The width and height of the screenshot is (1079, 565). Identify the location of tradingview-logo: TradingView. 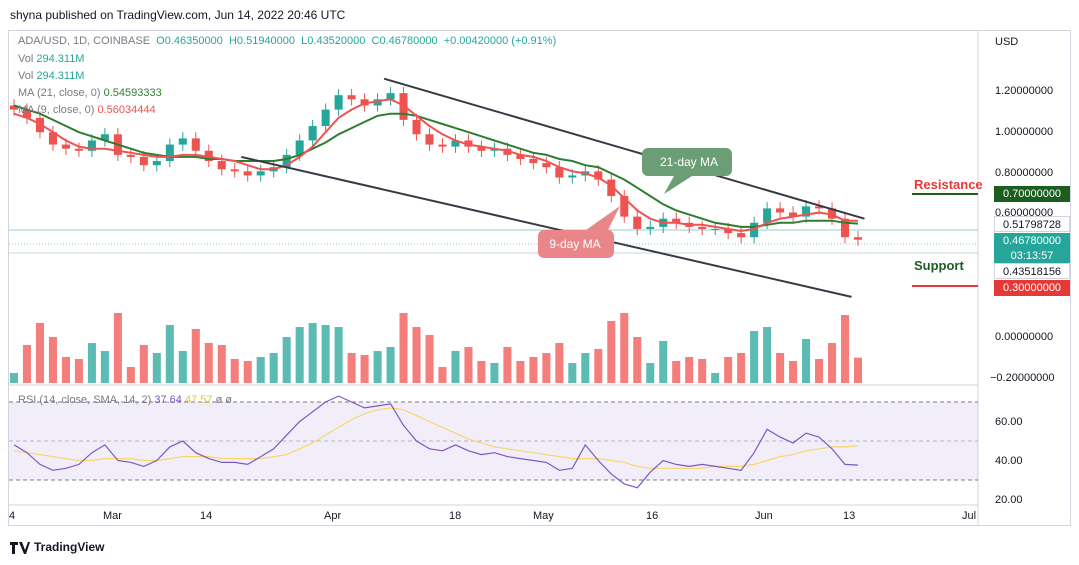
(57, 547).